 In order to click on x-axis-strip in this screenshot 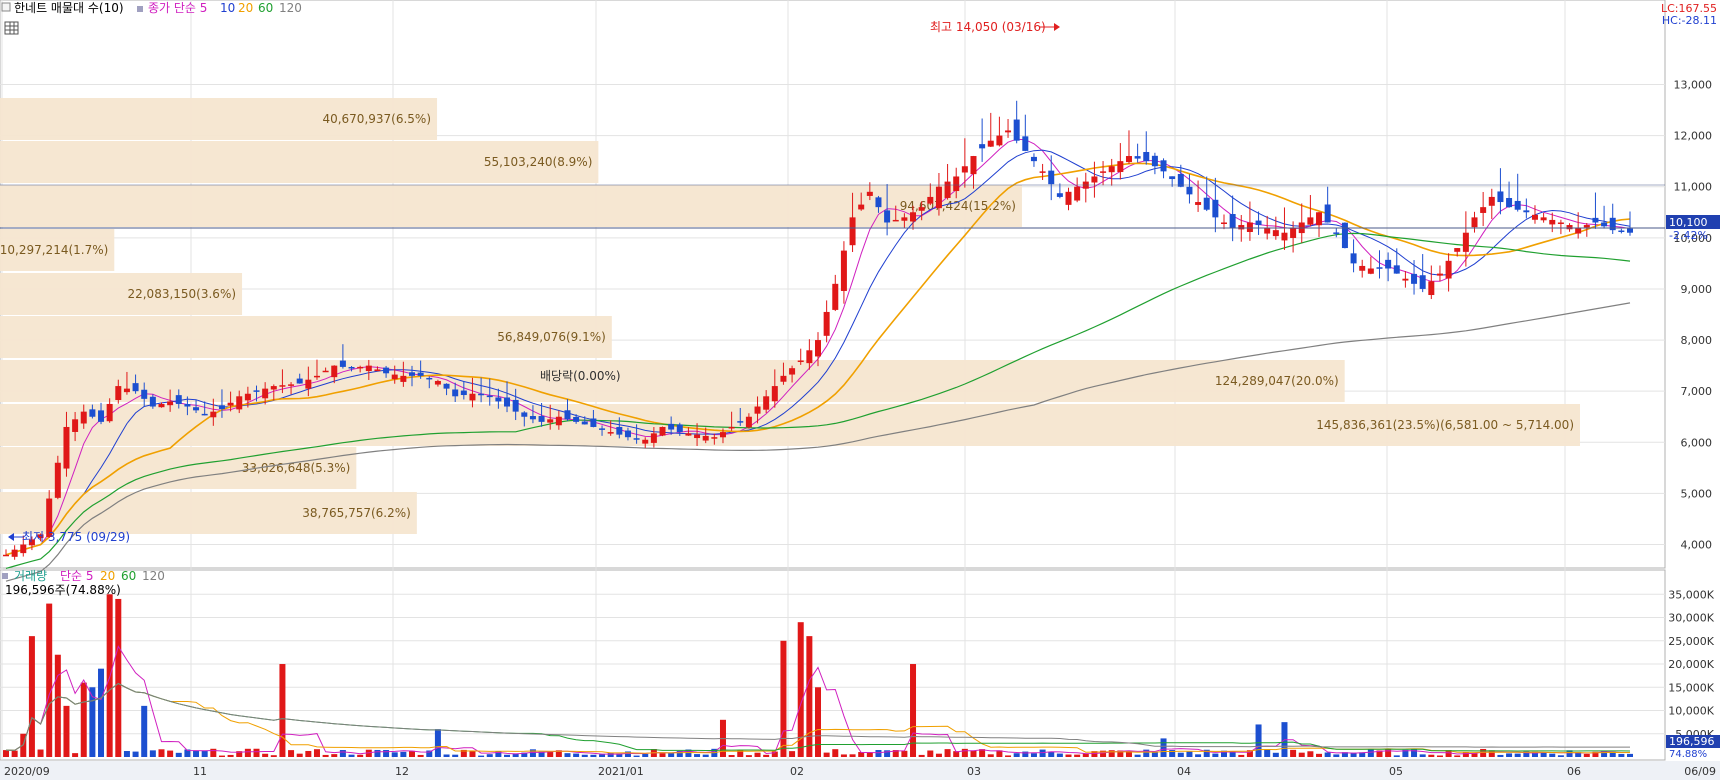, I will do `click(860, 770)`.